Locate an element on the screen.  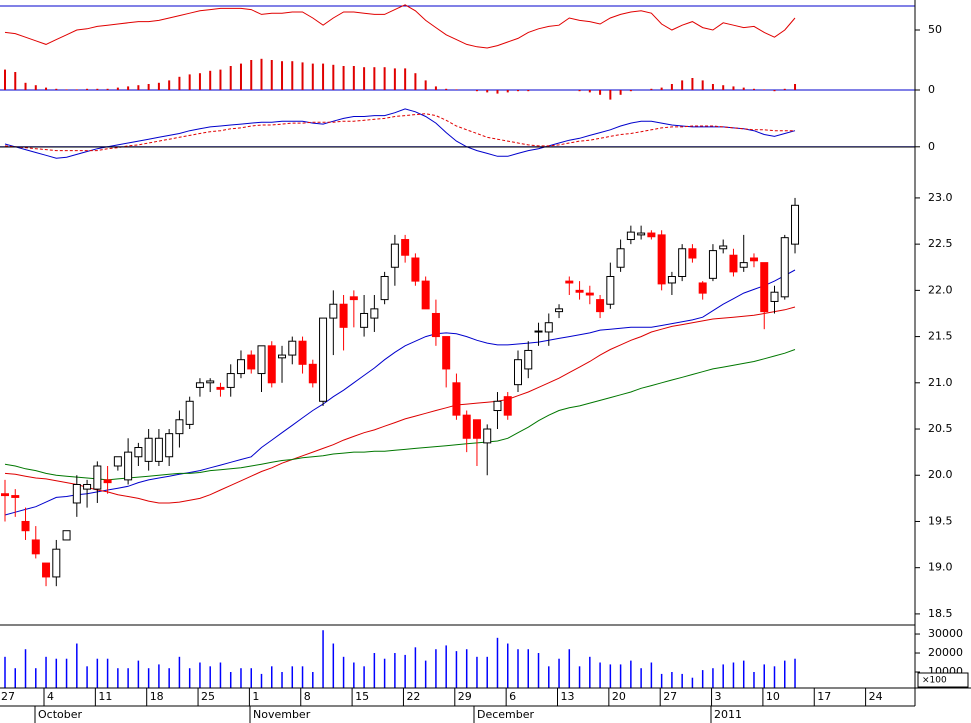
week-label: 11 is located at coordinates (105, 696).